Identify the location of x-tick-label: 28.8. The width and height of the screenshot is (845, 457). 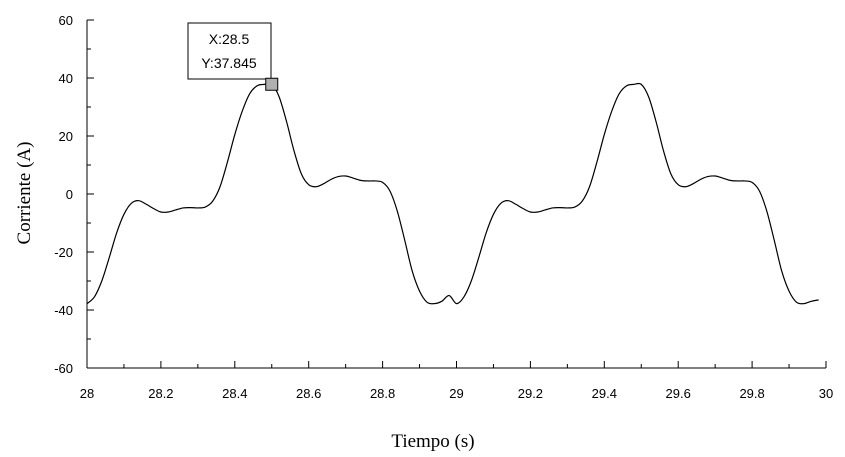
(382, 393).